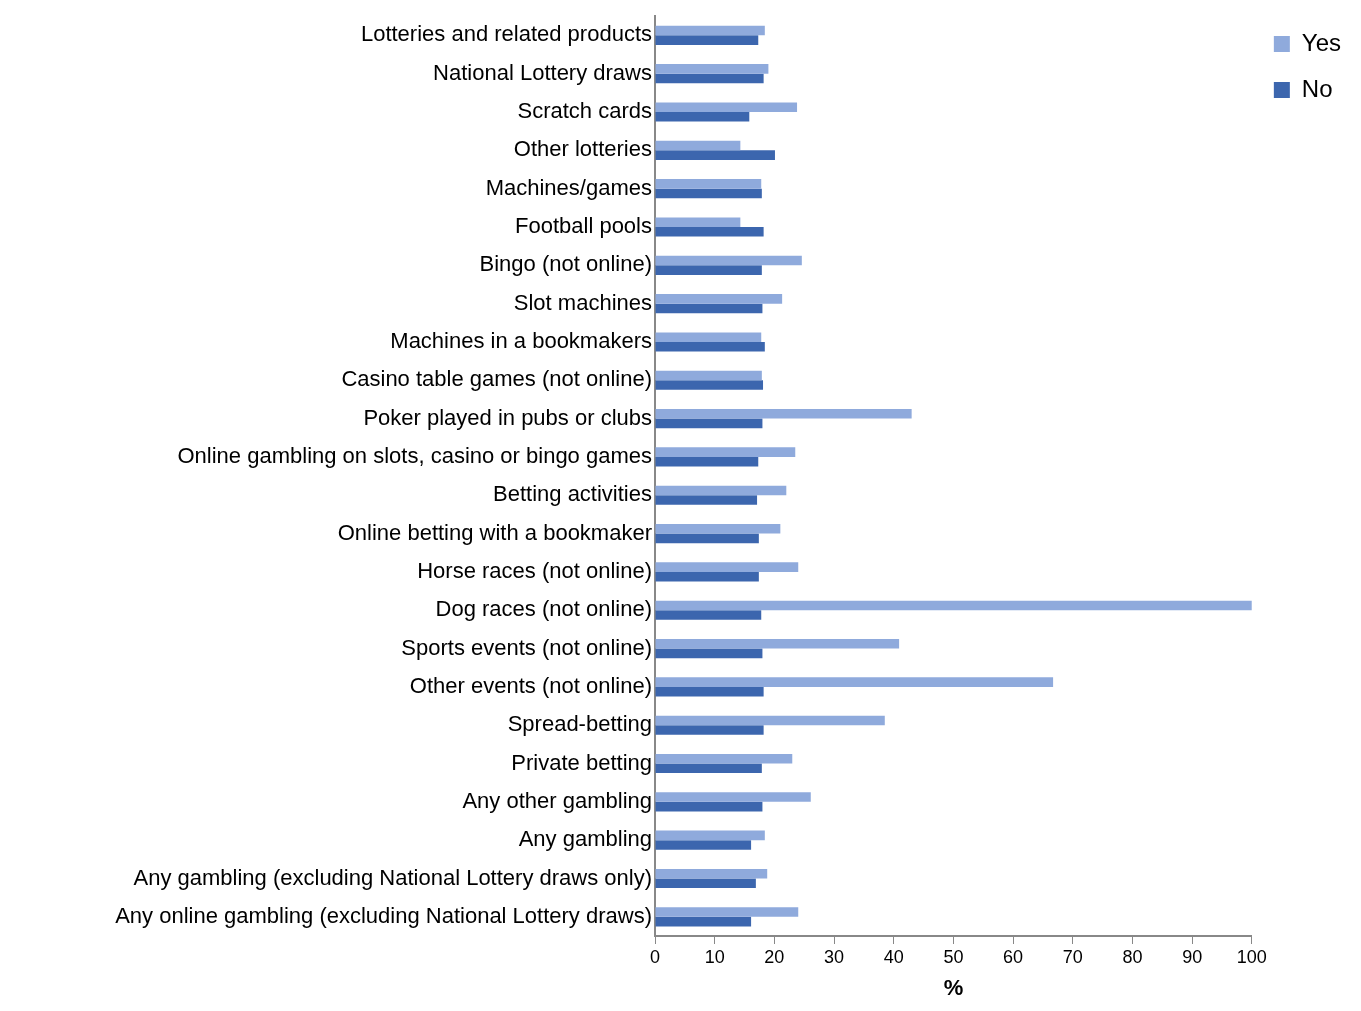 Image resolution: width=1361 pixels, height=1011 pixels. I want to click on y-tick-label: Machines/games, so click(568, 187).